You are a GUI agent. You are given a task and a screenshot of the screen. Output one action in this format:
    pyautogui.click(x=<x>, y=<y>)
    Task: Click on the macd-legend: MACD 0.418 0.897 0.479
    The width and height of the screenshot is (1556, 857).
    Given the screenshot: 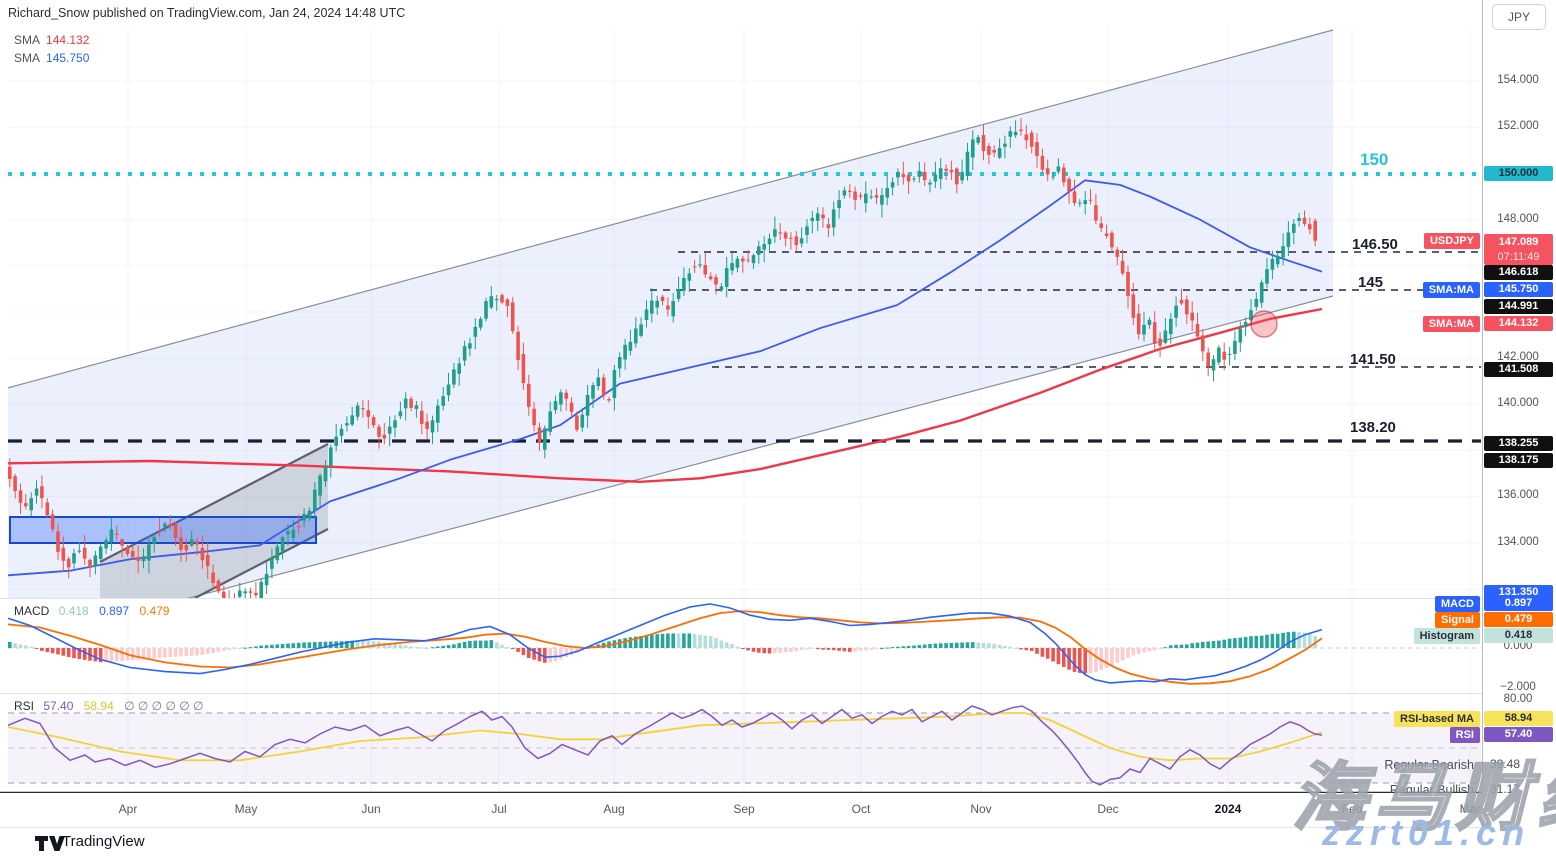 What is the action you would take?
    pyautogui.click(x=95, y=611)
    